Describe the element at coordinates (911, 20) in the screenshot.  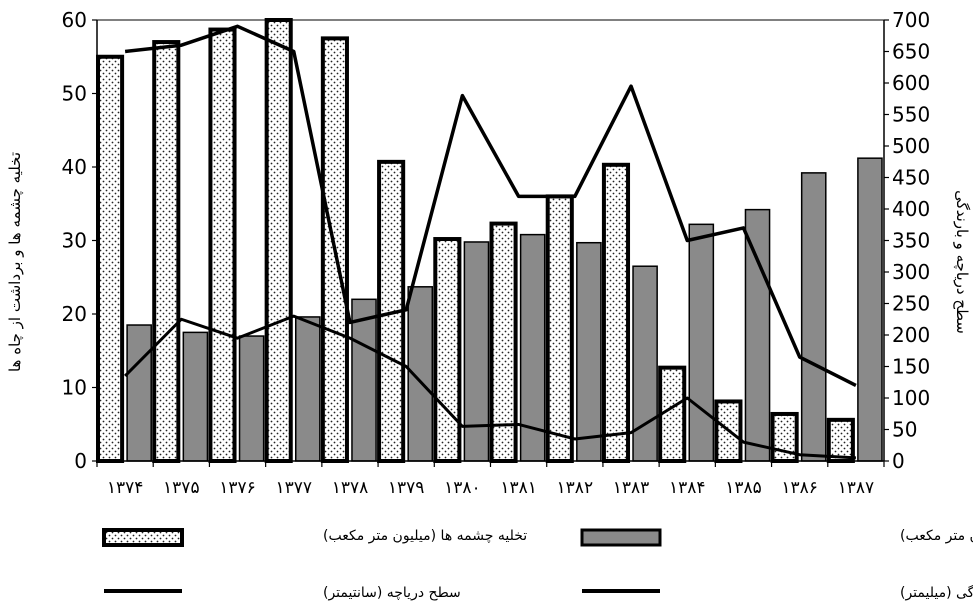
I see `y-tick-label-right: 700` at that location.